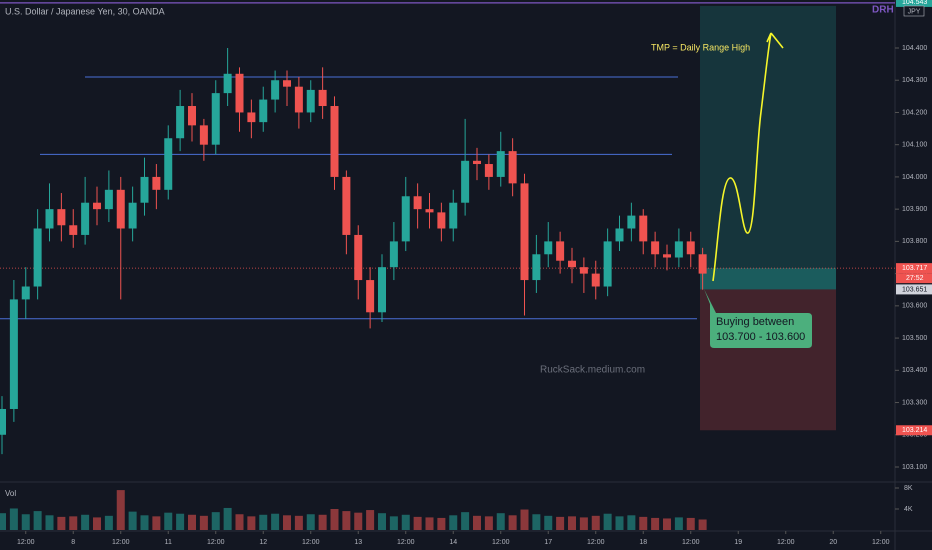  I want to click on y-tick-label: 104.300, so click(914, 80).